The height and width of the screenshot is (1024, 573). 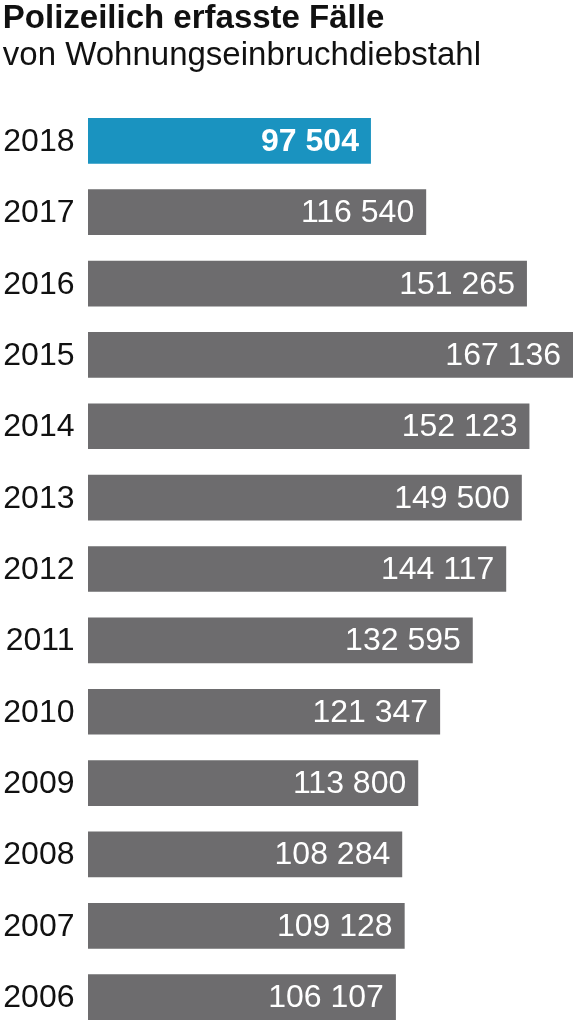 What do you see at coordinates (39, 353) in the screenshot?
I see `y-tick-label: 2015` at bounding box center [39, 353].